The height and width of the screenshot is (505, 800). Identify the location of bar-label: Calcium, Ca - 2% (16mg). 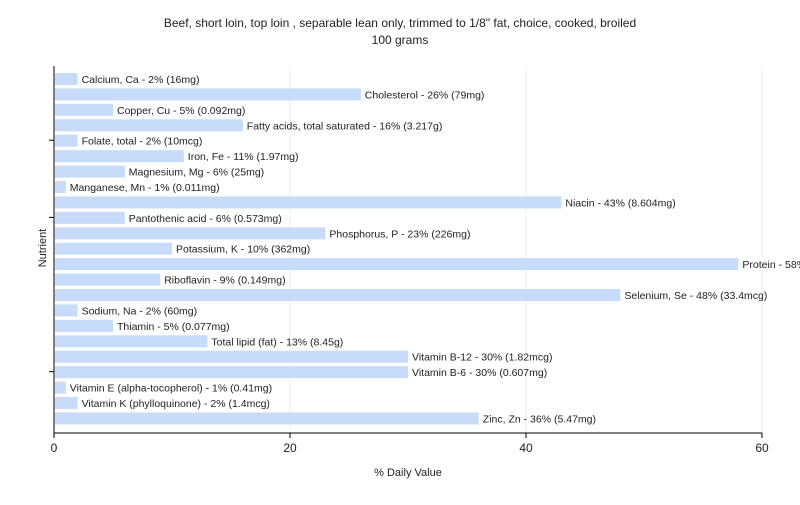
(141, 80).